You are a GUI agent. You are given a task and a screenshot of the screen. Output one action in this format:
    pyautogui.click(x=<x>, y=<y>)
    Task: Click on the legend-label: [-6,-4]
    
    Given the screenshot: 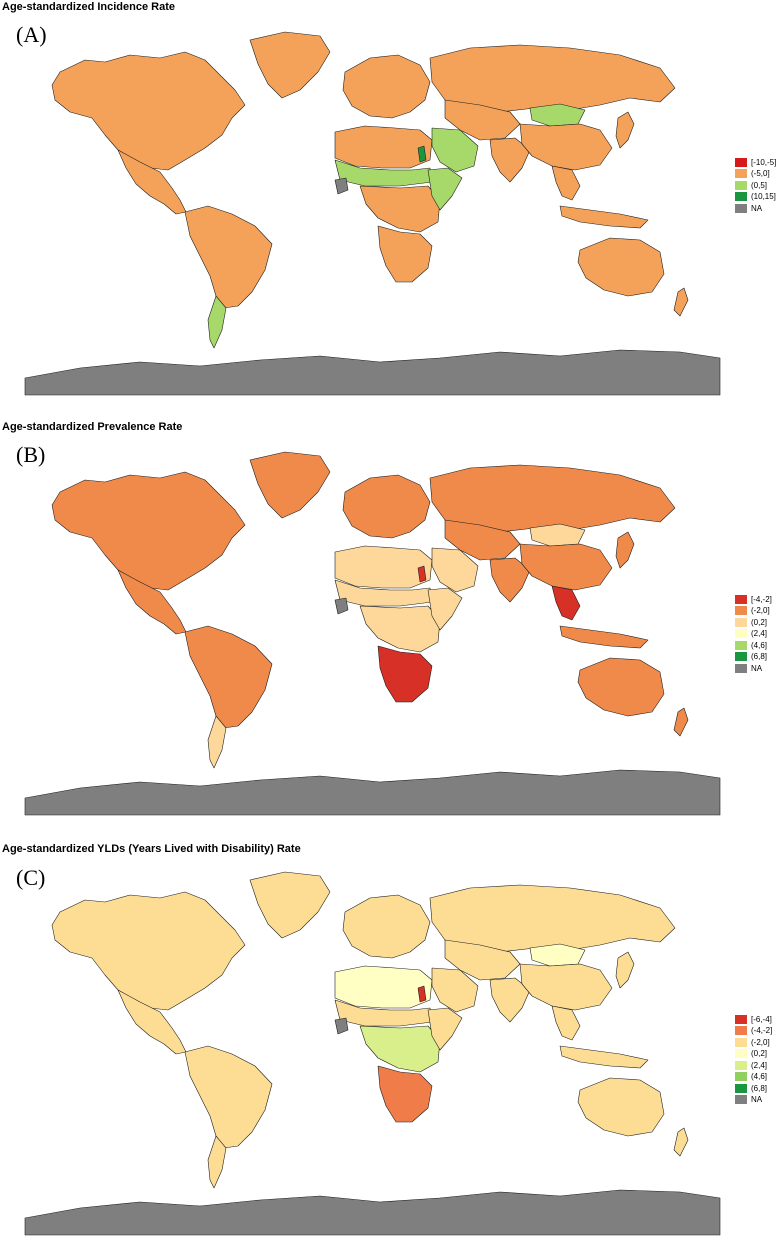 What is the action you would take?
    pyautogui.click(x=761, y=1019)
    